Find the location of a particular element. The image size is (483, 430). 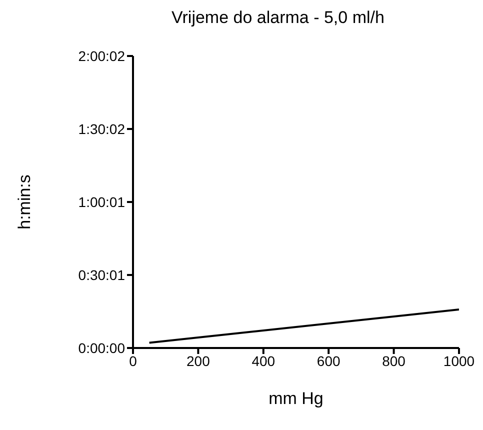

y-tick-label: 1:00:01 is located at coordinates (102, 202).